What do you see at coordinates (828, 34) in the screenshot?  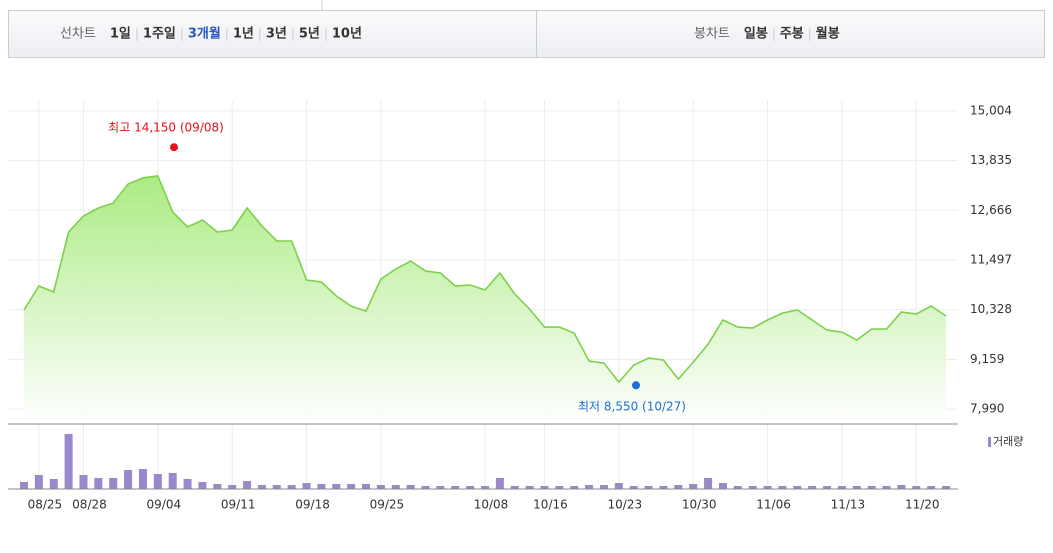 I see `candle-tab: 월봉` at bounding box center [828, 34].